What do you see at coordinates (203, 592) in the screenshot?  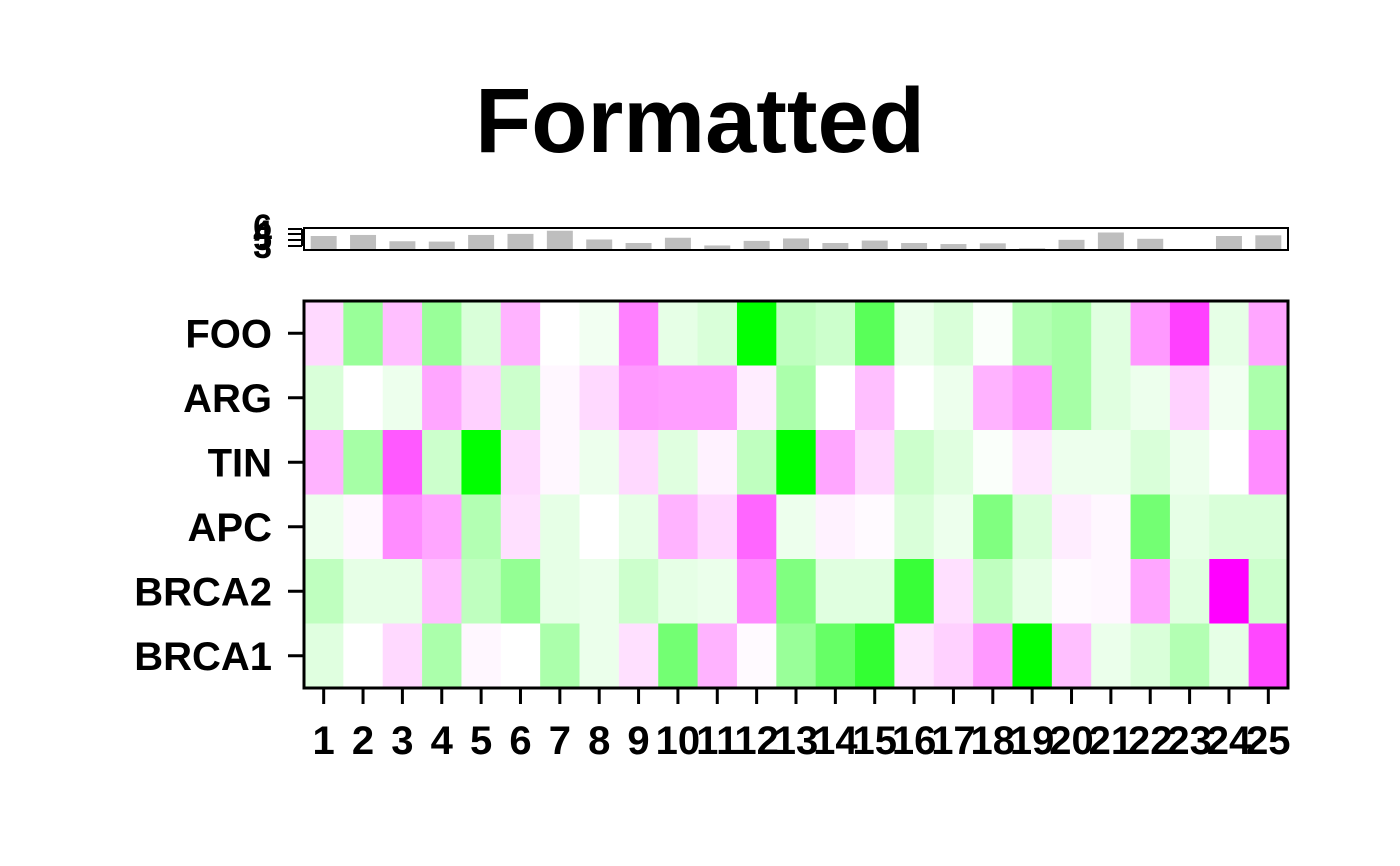 I see `row-label: BRCA2` at bounding box center [203, 592].